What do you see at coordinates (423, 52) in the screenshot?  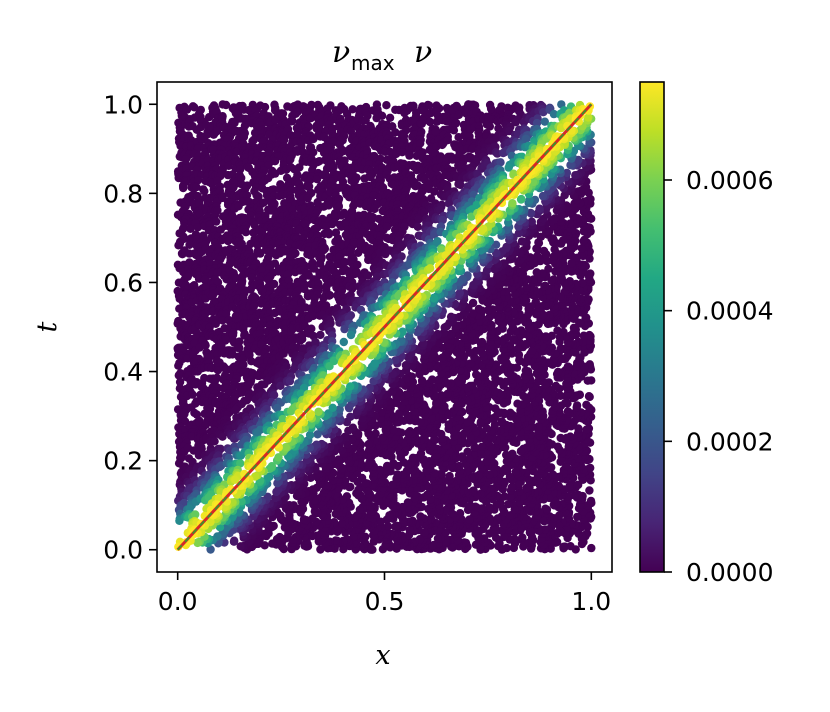 I see `title-tail: ν` at bounding box center [423, 52].